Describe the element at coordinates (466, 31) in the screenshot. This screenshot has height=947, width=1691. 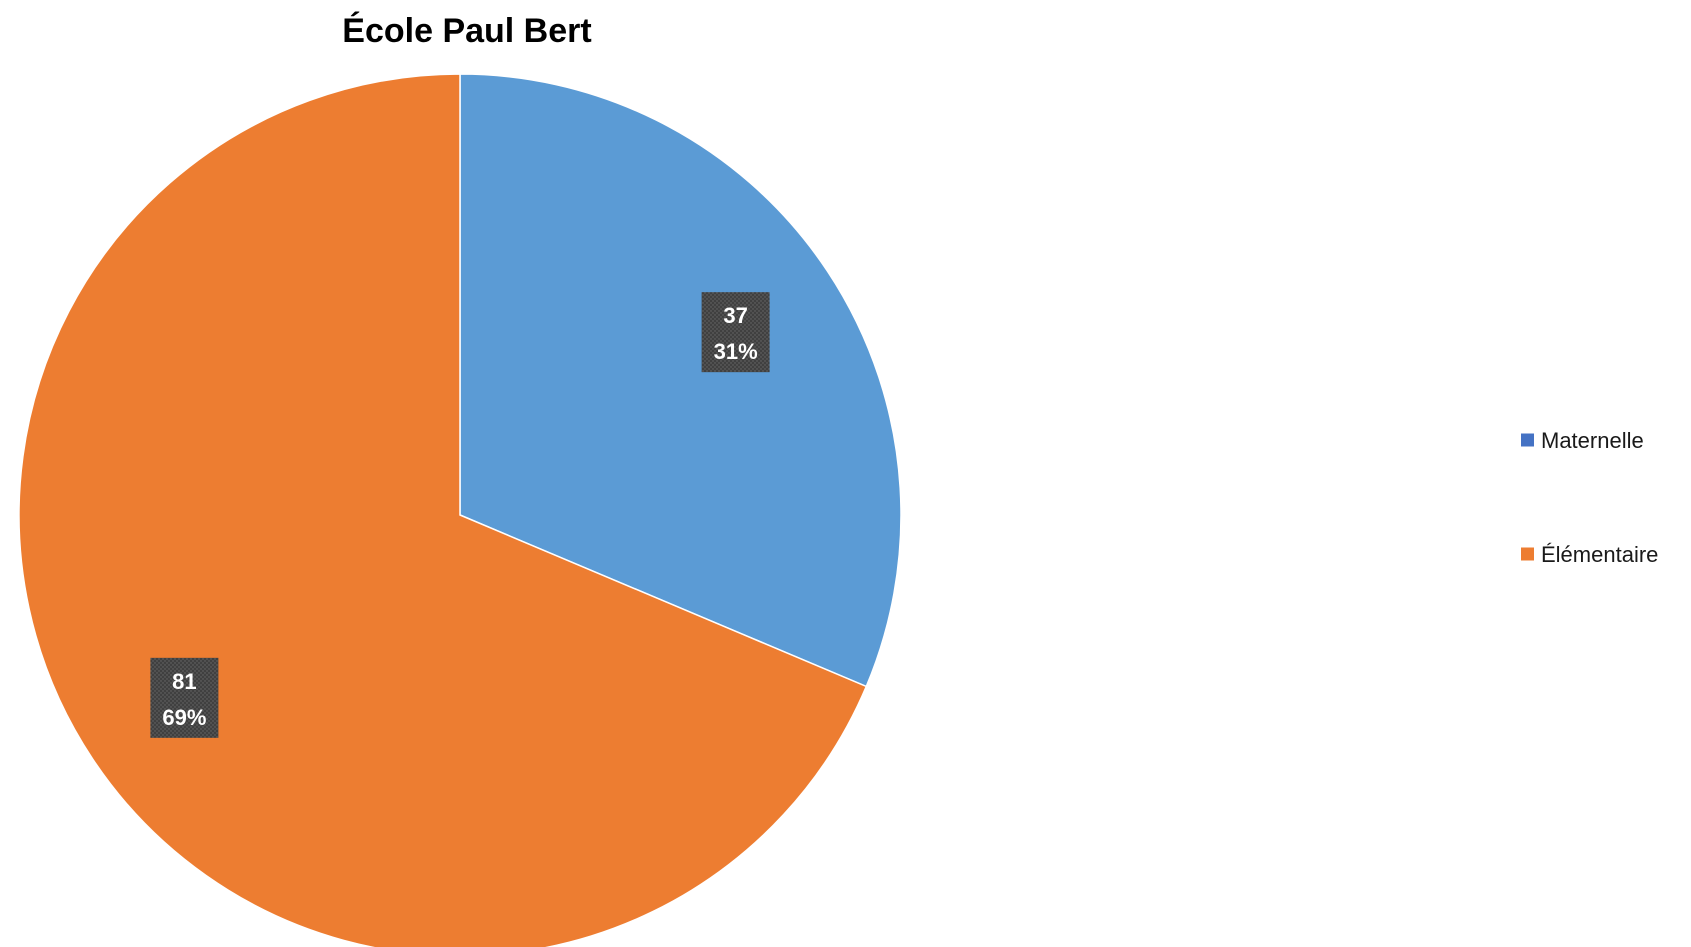
I see `chart-title: École Paul Bert` at that location.